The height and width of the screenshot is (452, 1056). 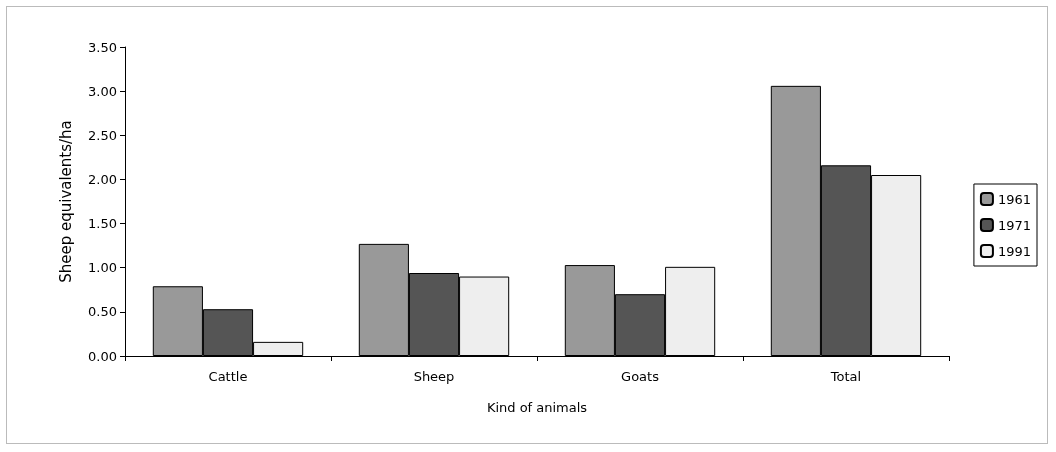 What do you see at coordinates (640, 376) in the screenshot?
I see `x-tick-label: Goats` at bounding box center [640, 376].